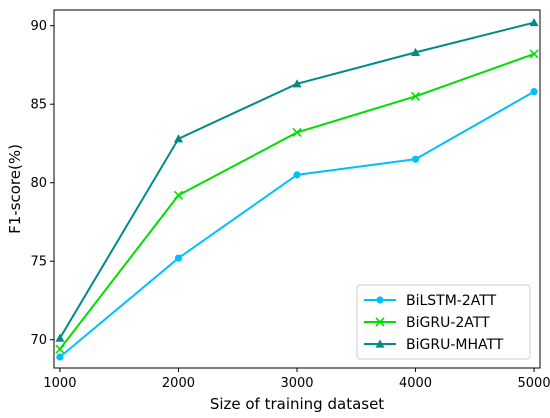  I want to click on y-tick-label: 80, so click(38, 183).